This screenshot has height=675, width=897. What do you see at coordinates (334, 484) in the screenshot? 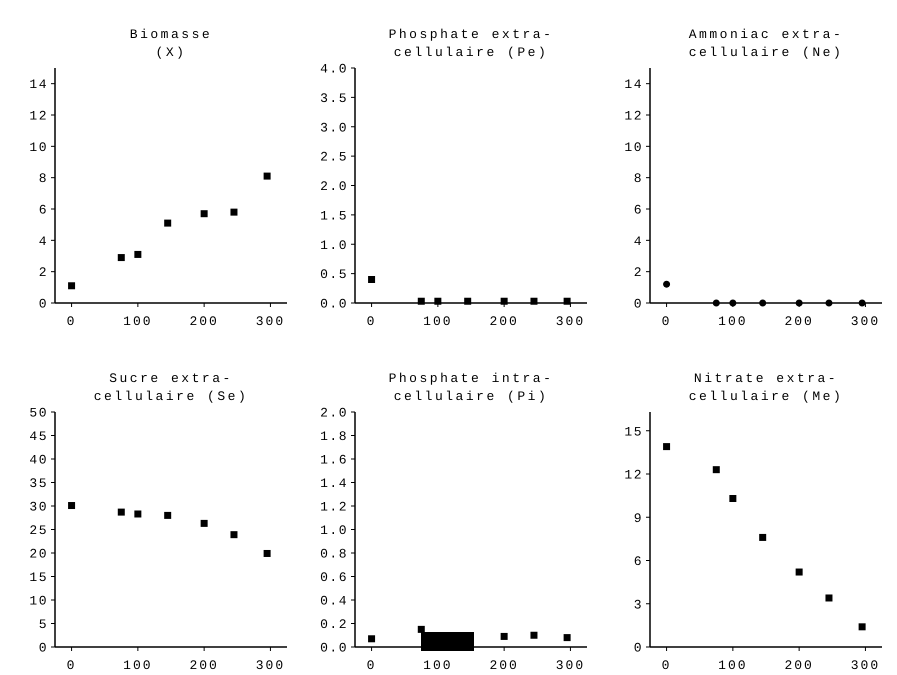
I see `y-tick-label: 1.4` at bounding box center [334, 484].